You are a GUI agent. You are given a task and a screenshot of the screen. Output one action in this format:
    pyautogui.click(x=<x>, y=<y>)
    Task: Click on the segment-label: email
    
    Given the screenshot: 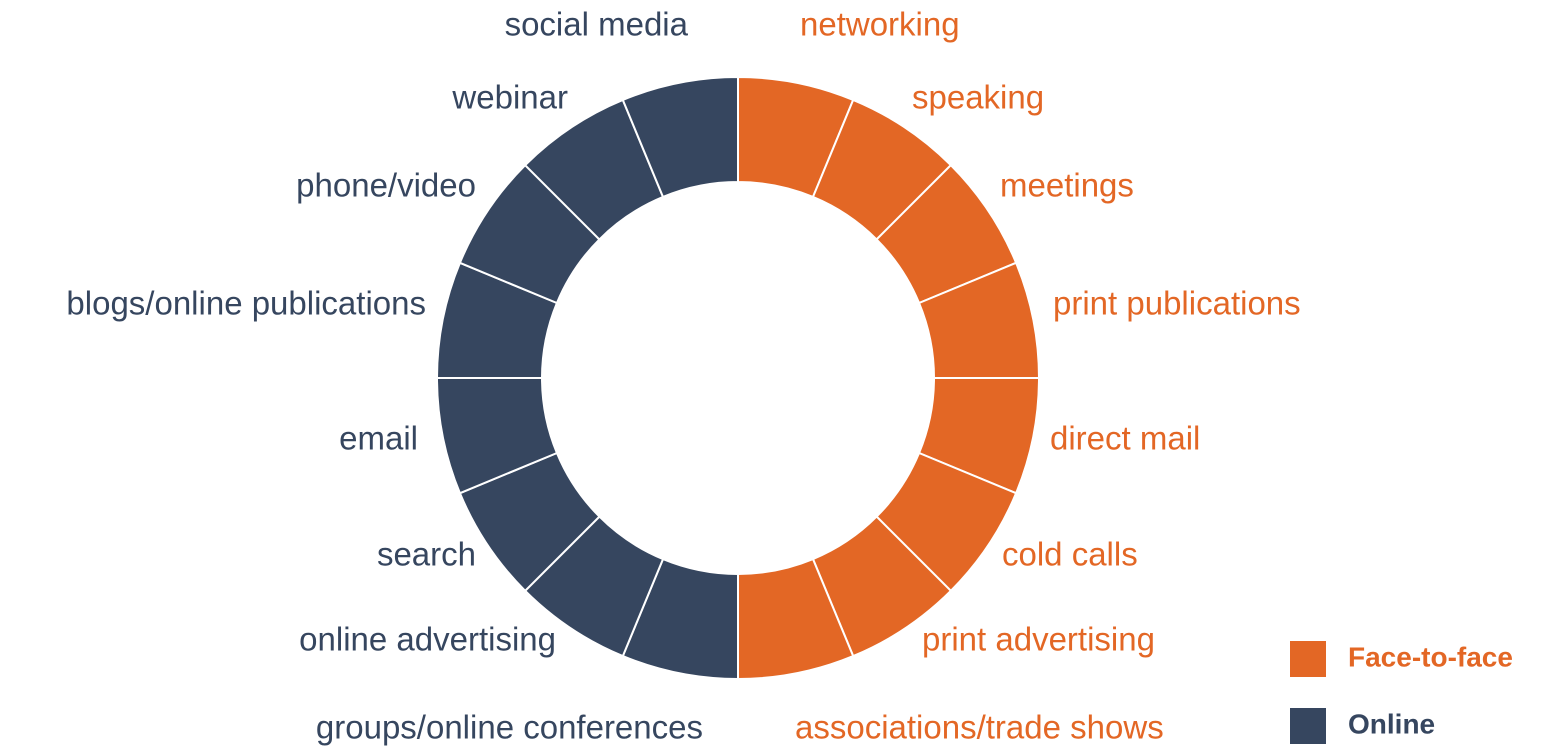 What is the action you would take?
    pyautogui.click(x=378, y=438)
    